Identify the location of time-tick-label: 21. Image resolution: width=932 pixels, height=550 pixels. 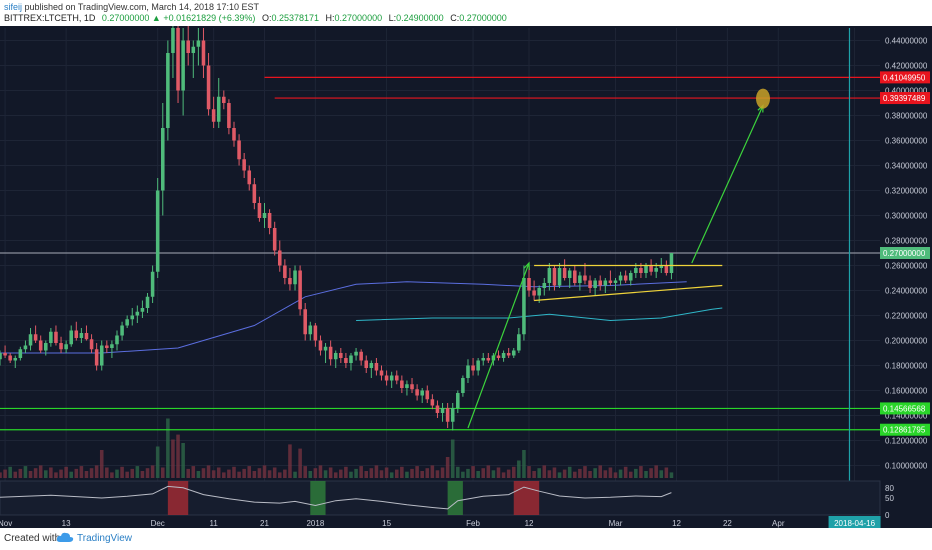
(264, 523).